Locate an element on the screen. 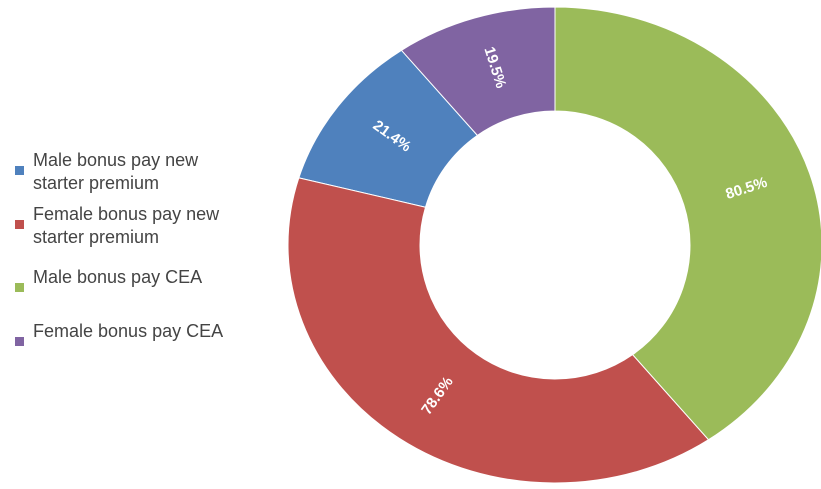 The height and width of the screenshot is (489, 821). legend-label: Male bonus pay new is located at coordinates (116, 160).